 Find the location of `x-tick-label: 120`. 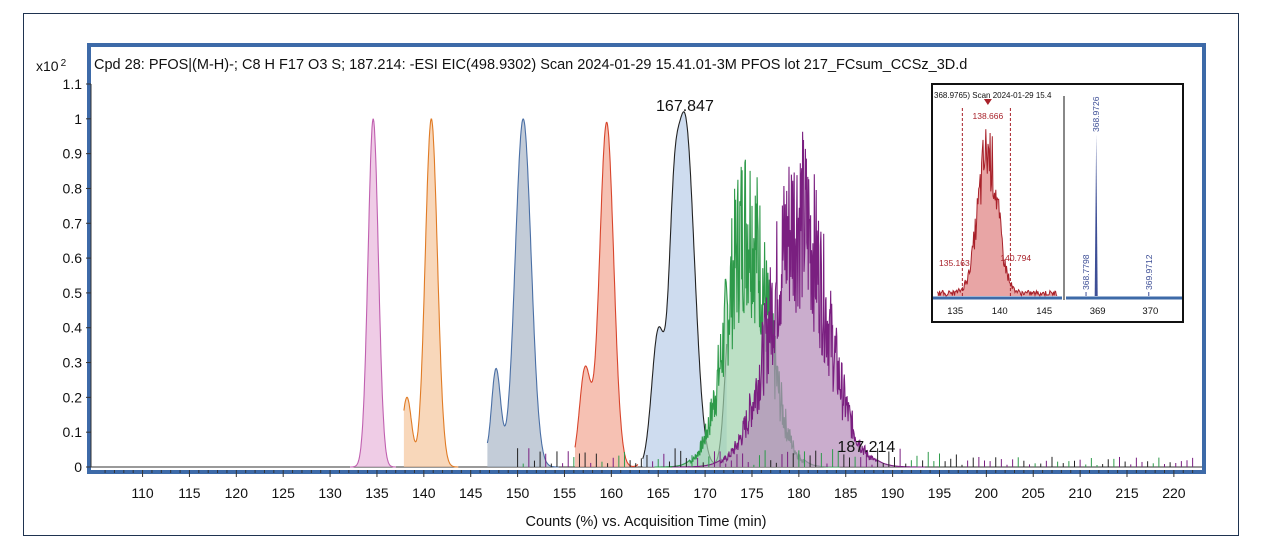

x-tick-label: 120 is located at coordinates (237, 493).